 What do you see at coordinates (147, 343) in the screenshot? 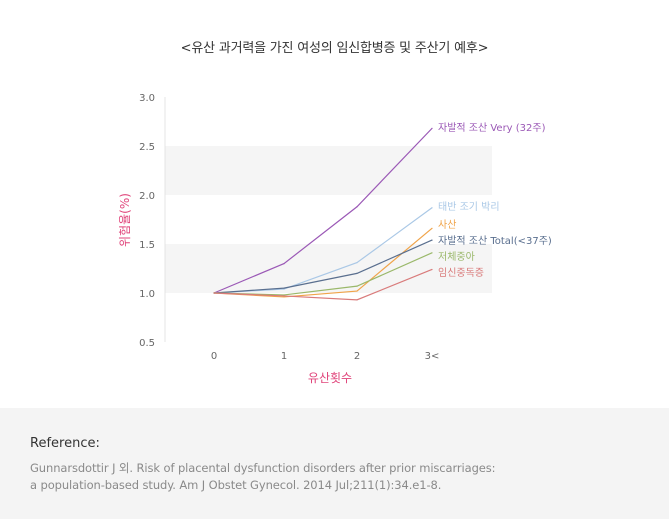
I see `y-tick-label: 0.5` at bounding box center [147, 343].